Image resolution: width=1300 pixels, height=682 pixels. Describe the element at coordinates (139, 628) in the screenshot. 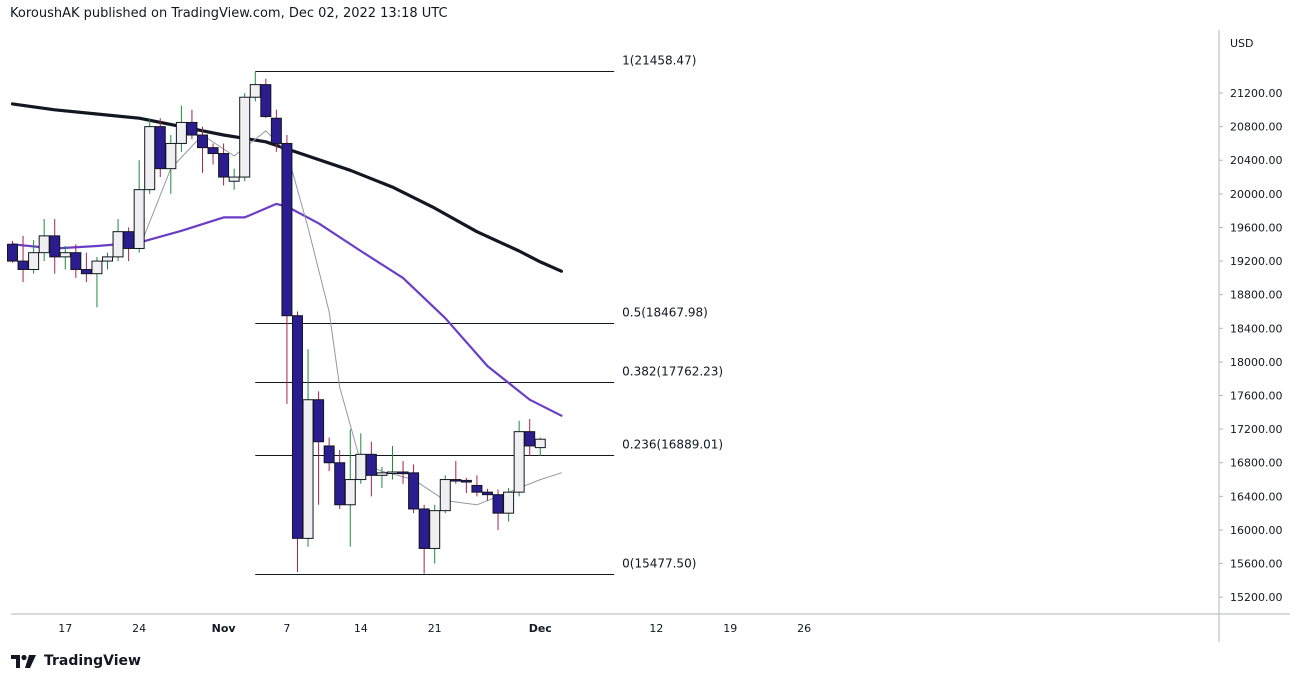

I see `time-tick-label: 24` at that location.